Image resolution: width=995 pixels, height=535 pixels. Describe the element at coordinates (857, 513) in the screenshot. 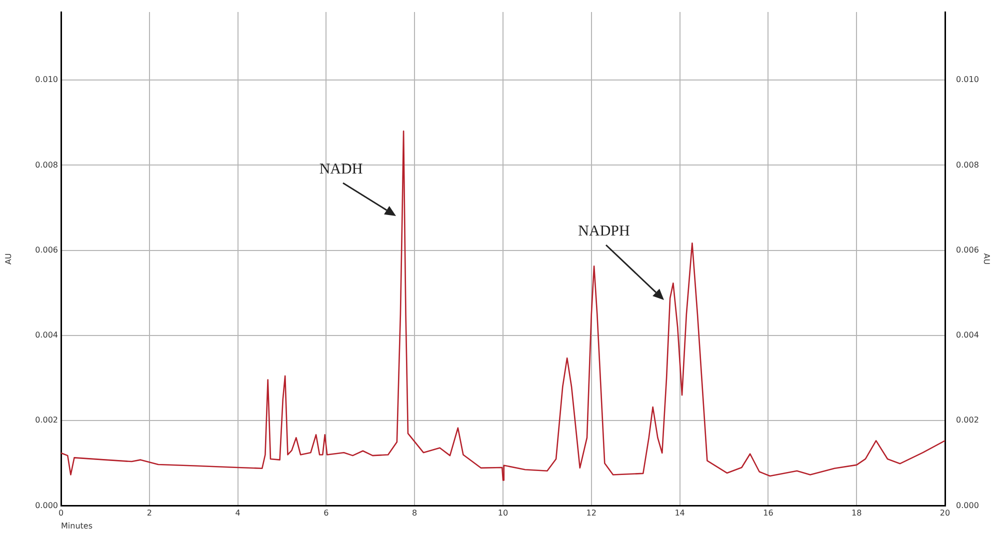

I see `x-tick-label: 18` at that location.